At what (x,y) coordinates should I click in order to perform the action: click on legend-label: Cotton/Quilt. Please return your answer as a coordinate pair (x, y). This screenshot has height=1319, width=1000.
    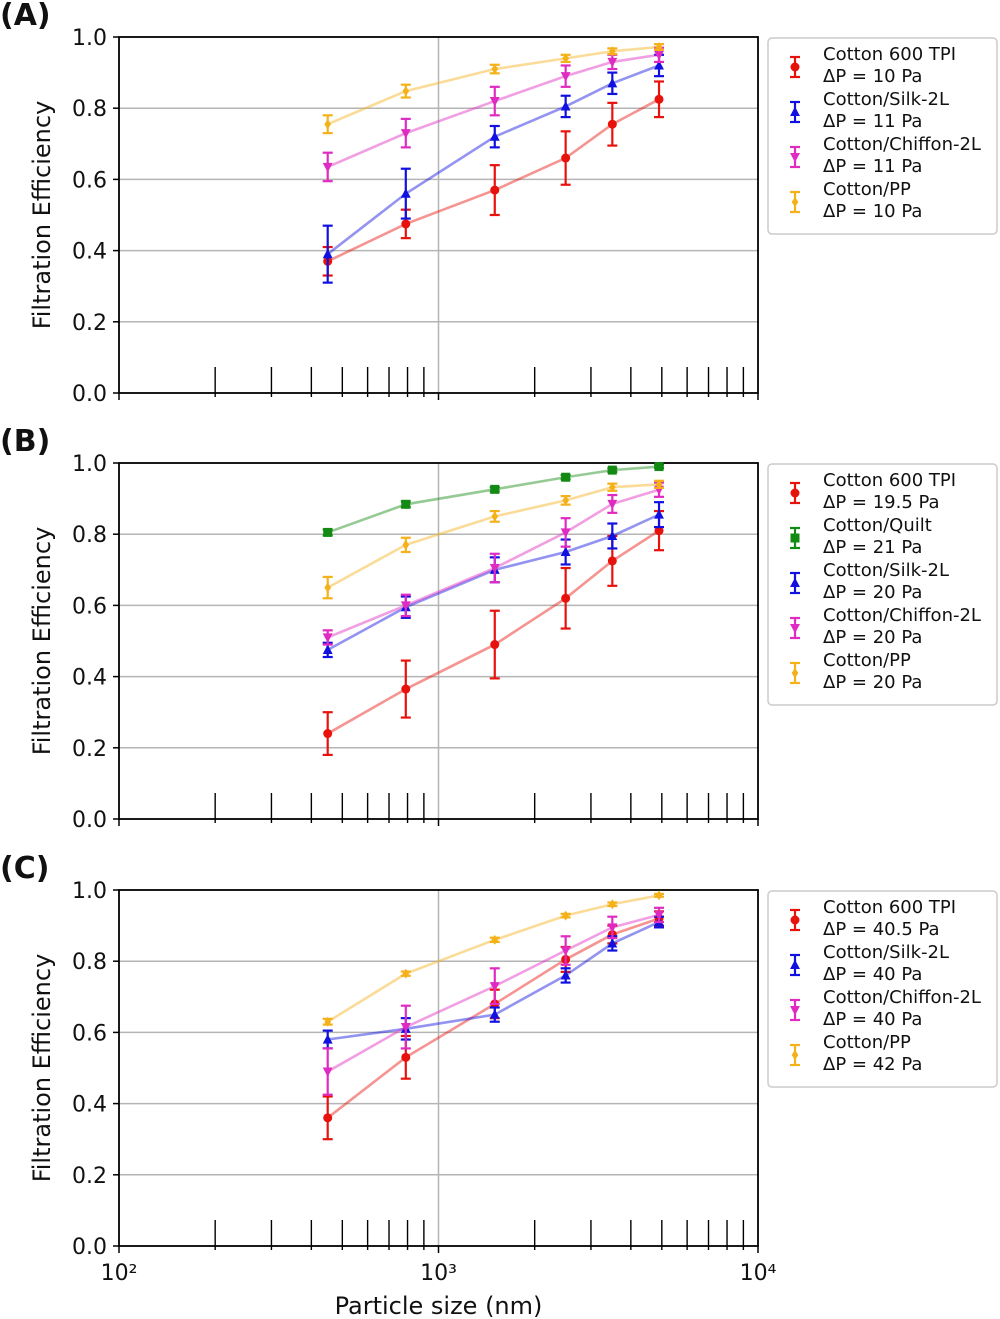
    Looking at the image, I should click on (877, 525).